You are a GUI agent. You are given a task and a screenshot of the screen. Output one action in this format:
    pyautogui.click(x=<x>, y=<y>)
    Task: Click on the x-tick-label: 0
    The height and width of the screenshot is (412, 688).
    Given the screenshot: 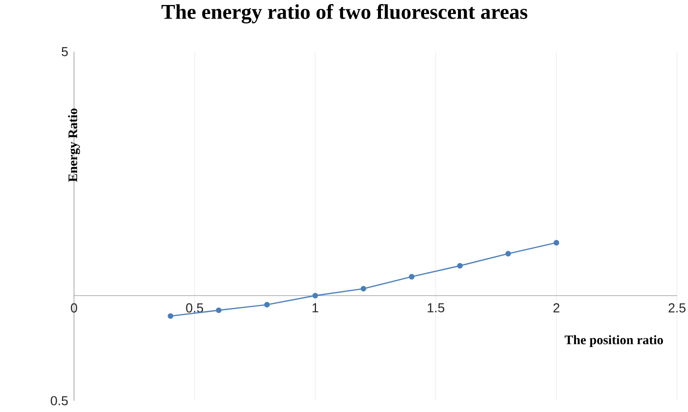 What is the action you would take?
    pyautogui.click(x=74, y=307)
    